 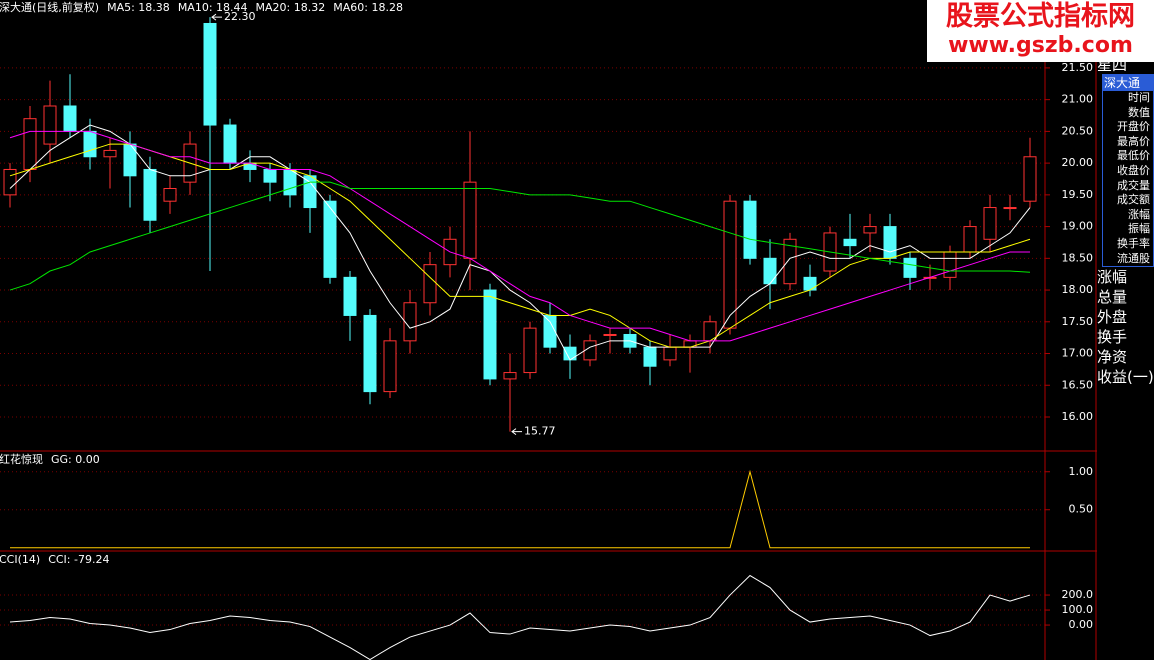 What do you see at coordinates (1112, 357) in the screenshot?
I see `quote-field: 净资` at bounding box center [1112, 357].